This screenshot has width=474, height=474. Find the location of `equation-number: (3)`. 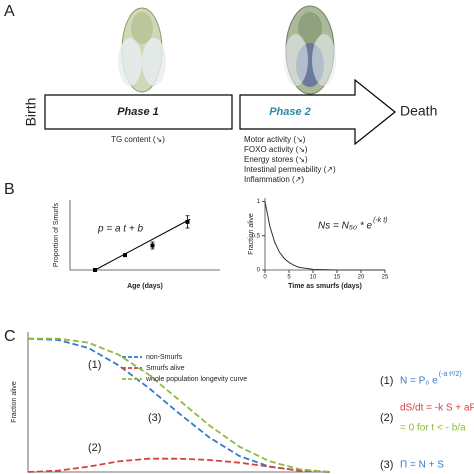

equation-number: (3) is located at coordinates (386, 465).